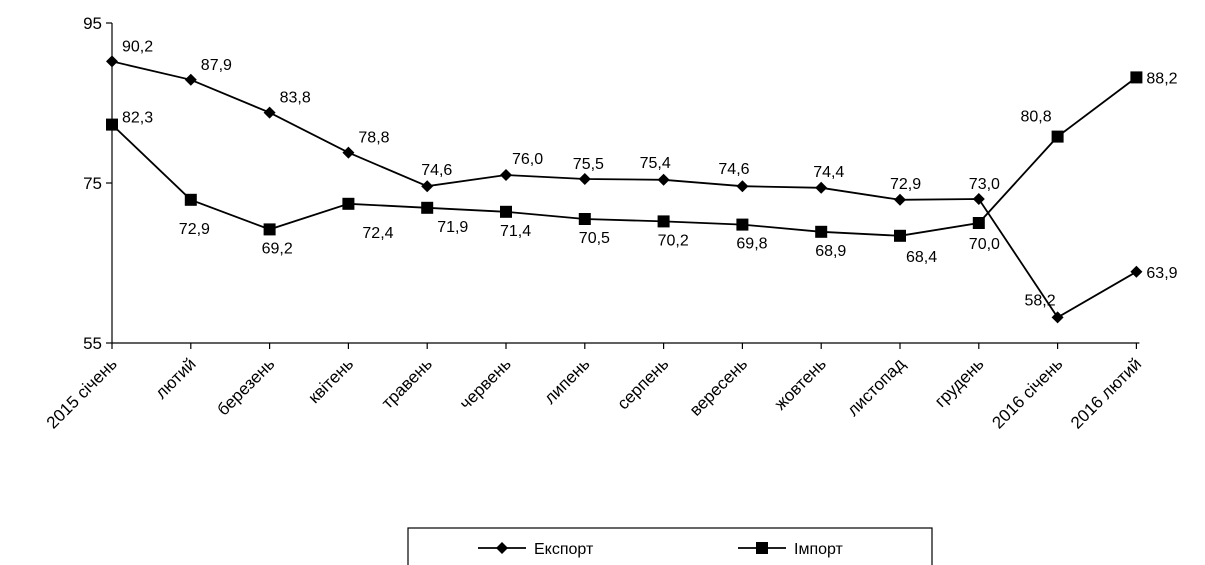 The width and height of the screenshot is (1205, 565). I want to click on legend-marker-import, so click(762, 548).